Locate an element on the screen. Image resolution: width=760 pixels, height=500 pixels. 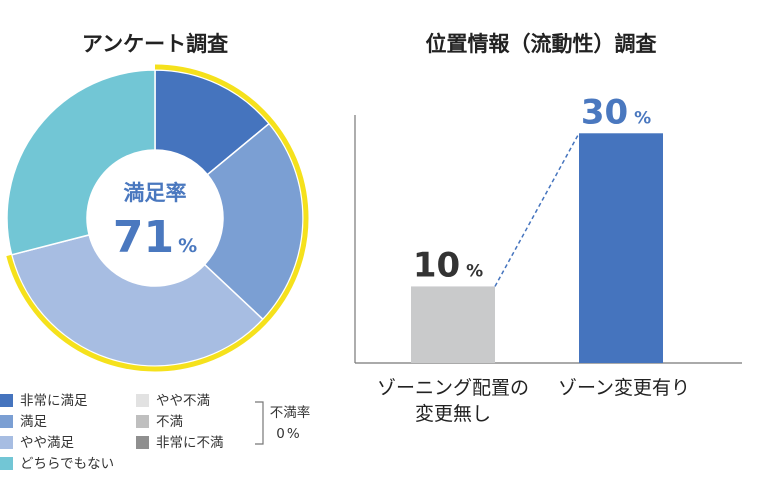
category-label-0-line2: 変更無し is located at coordinates (453, 414).